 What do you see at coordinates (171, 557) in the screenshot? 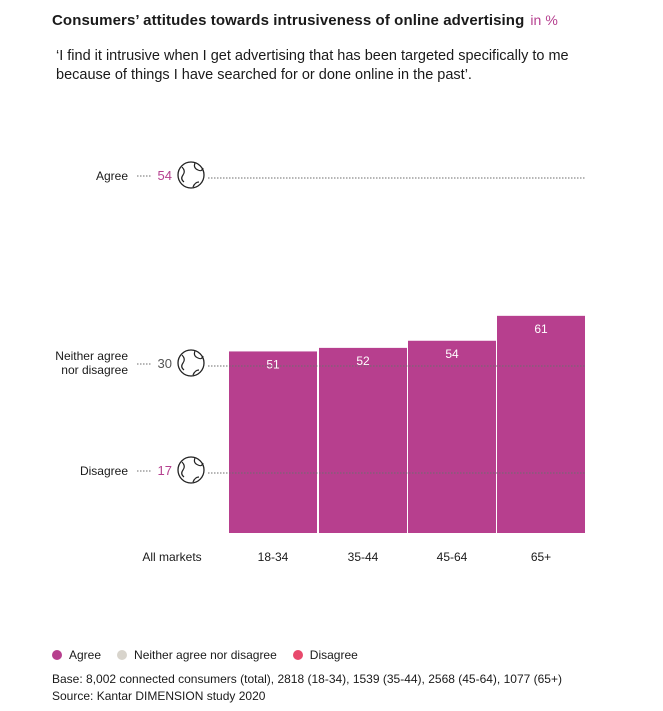
I see `all-markets-label: All markets` at bounding box center [171, 557].